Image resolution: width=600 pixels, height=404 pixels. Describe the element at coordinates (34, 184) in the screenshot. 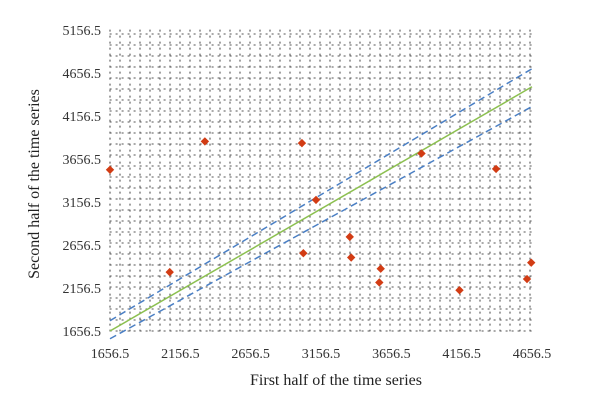

I see `y-axis-title: Second half of the time series` at that location.